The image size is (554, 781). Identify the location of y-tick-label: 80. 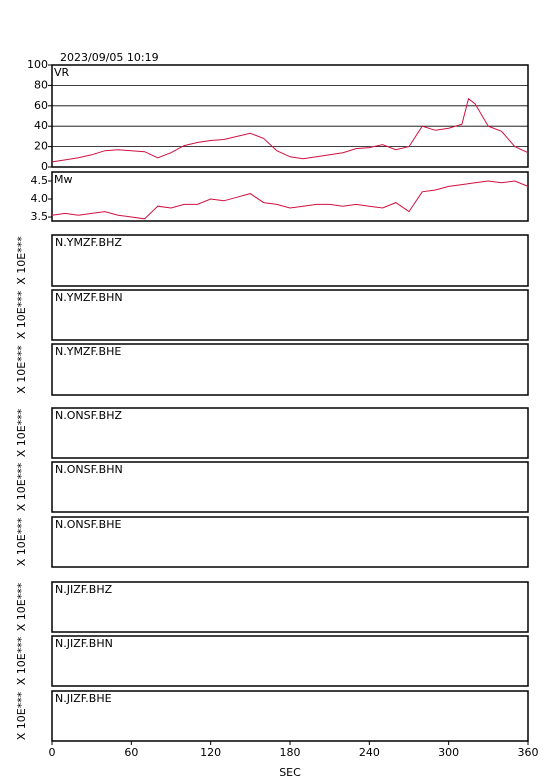
(41, 84).